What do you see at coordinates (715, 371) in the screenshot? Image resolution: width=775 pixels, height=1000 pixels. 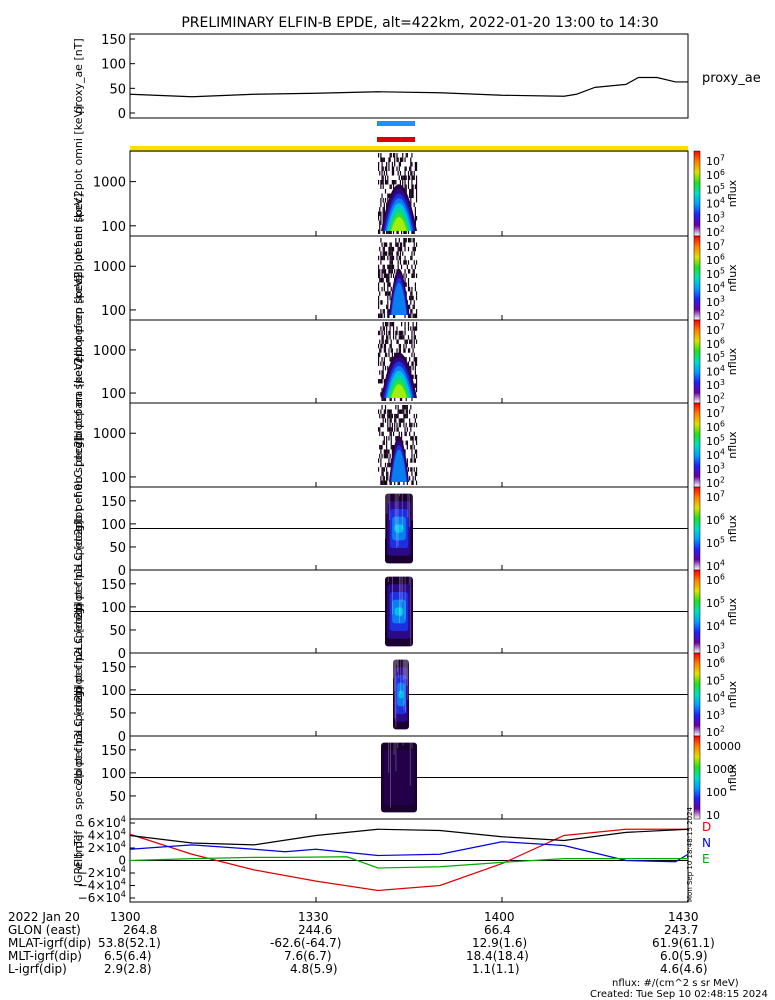 I see `colorbar-3-label-3: 10⁴` at bounding box center [715, 371].